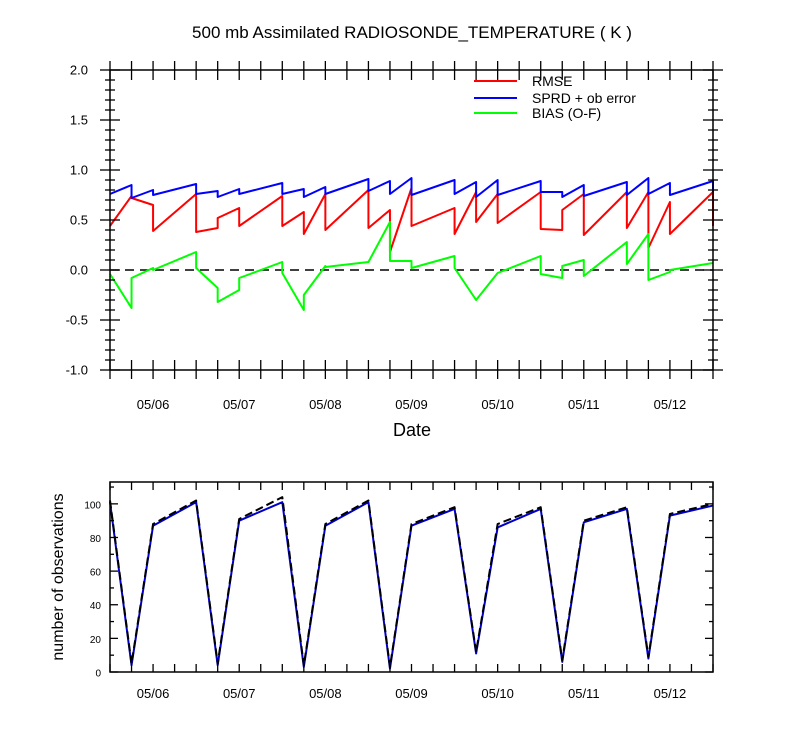 The image size is (800, 750). I want to click on legend-label-bias: BIAS (O-F), so click(566, 113).